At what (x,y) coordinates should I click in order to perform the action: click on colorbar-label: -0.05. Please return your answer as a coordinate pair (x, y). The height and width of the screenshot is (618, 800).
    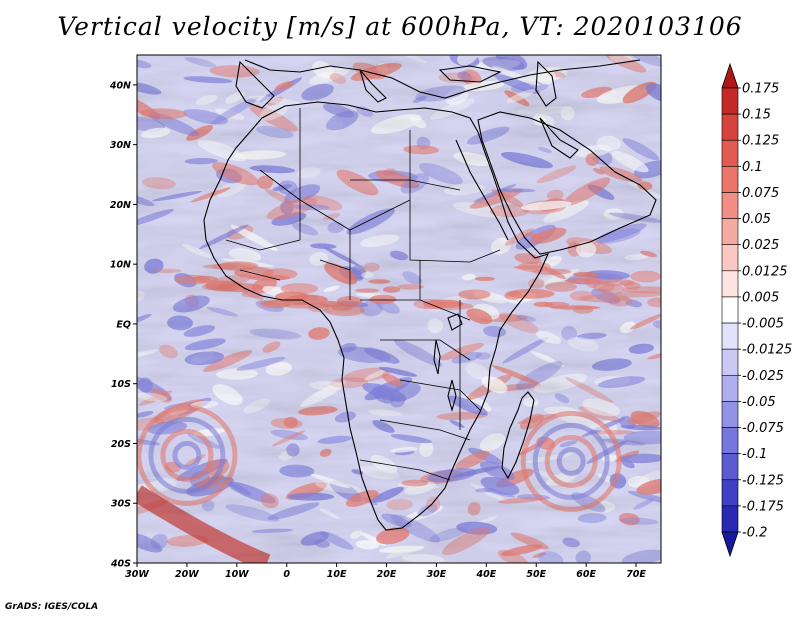
    Looking at the image, I should click on (759, 402).